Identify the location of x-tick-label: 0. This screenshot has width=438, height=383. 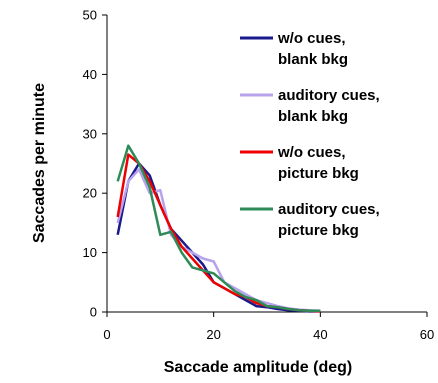
(106, 334).